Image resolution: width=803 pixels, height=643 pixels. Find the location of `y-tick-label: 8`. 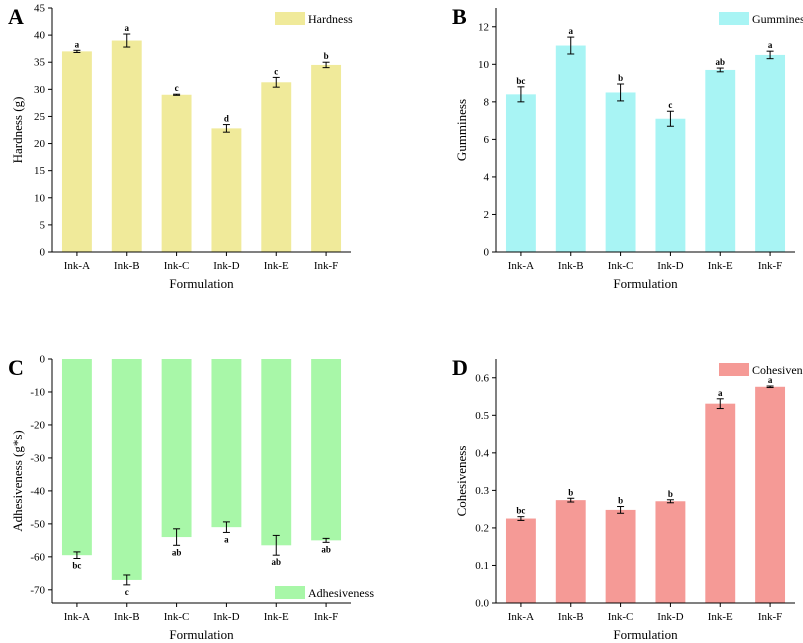

y-tick-label: 8 is located at coordinates (487, 102).